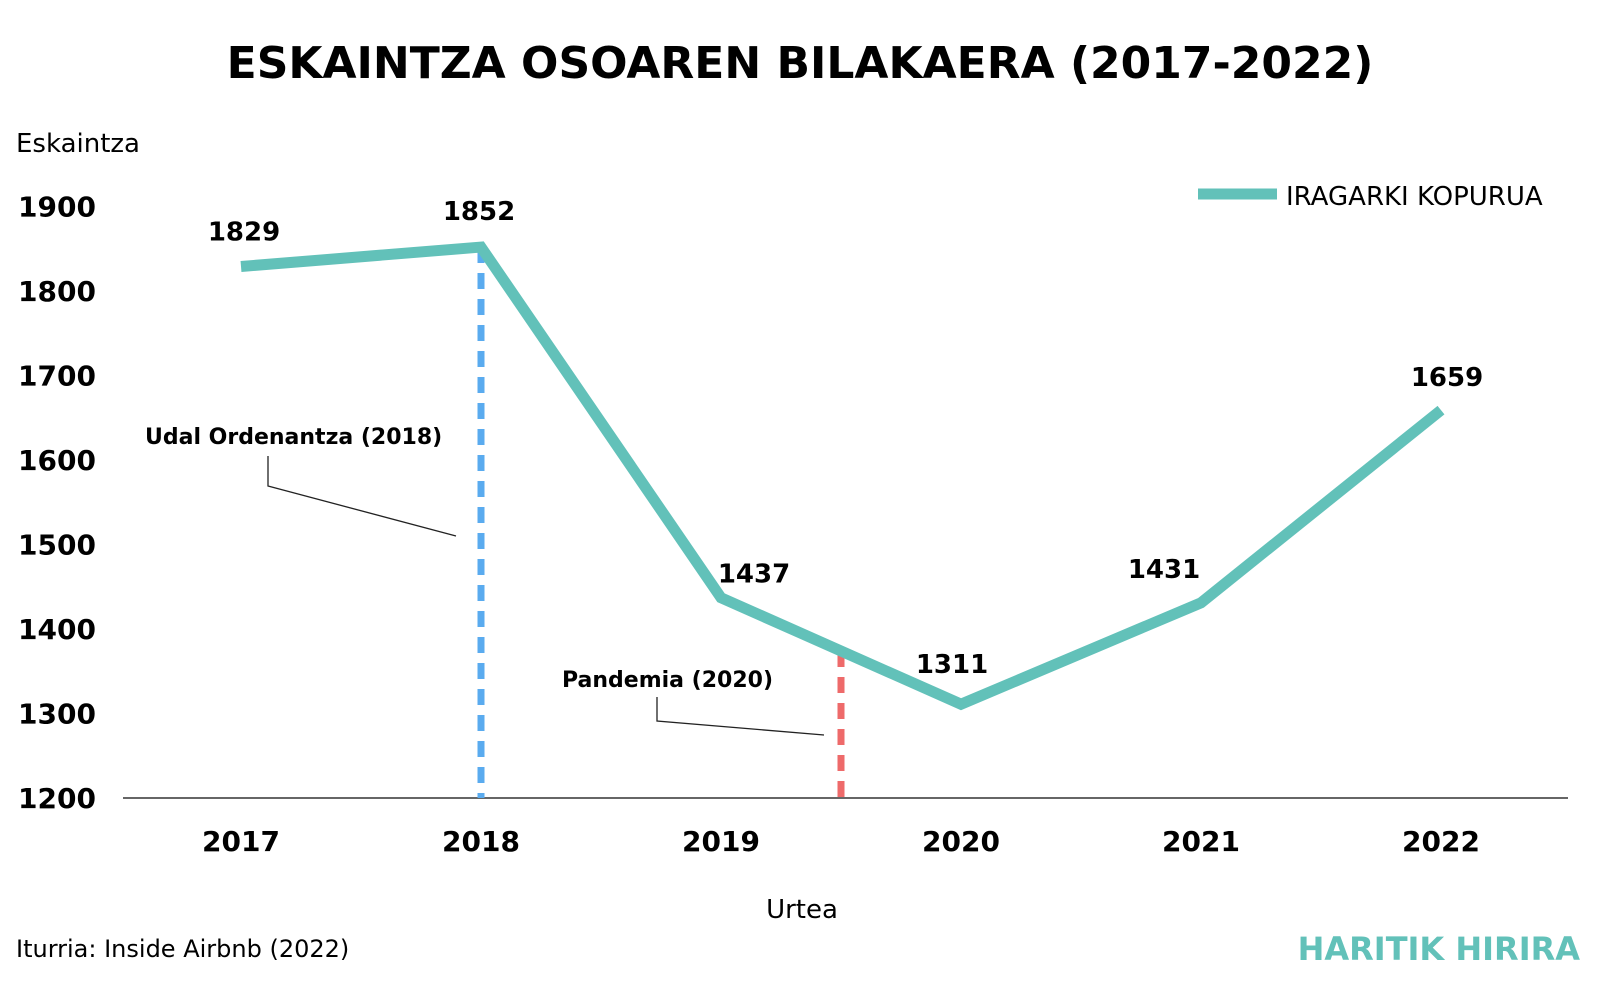  What do you see at coordinates (78, 144) in the screenshot?
I see `y-axis-label: Eskaintza` at bounding box center [78, 144].